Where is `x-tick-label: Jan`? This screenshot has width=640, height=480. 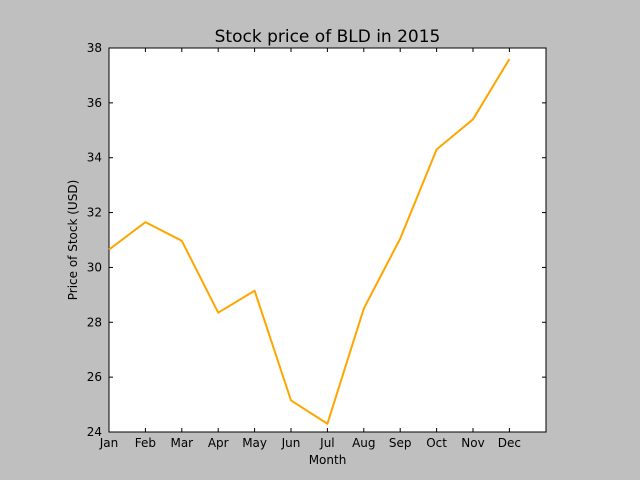
x-tick-label: Jan is located at coordinates (109, 443).